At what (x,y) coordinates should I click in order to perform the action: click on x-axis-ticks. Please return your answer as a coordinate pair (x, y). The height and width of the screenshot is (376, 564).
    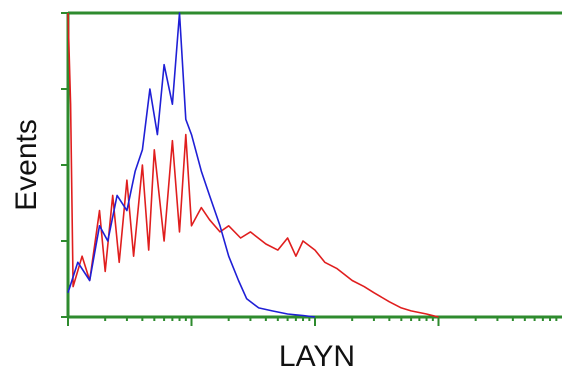
    Looking at the image, I should click on (312, 321).